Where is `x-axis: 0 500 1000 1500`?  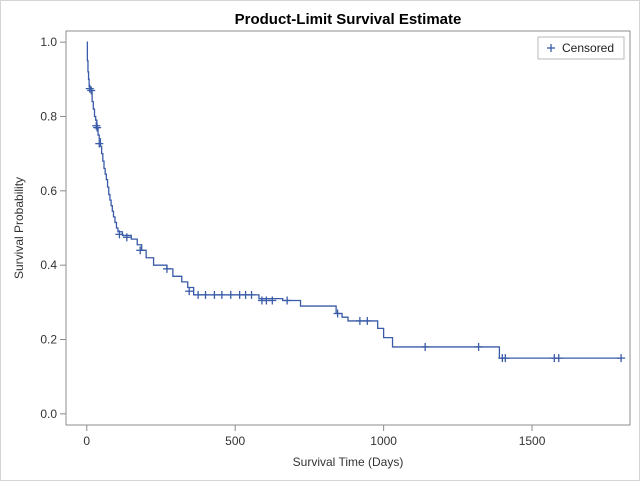 x-axis: 0 500 1000 1500 is located at coordinates (314, 436).